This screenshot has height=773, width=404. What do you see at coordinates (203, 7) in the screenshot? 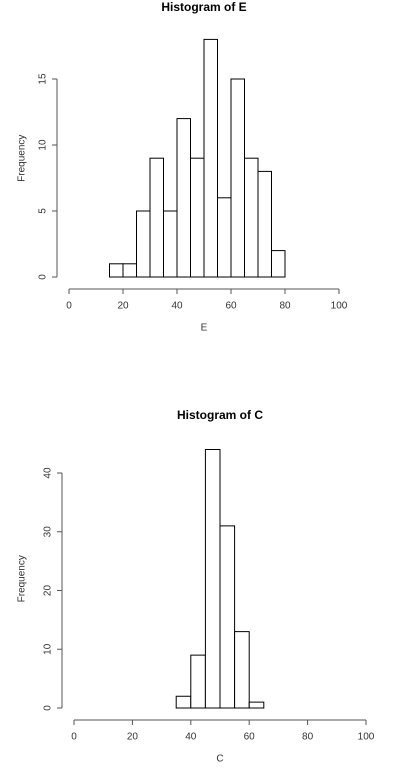
I see `chart-title: Histogram of E` at bounding box center [203, 7].